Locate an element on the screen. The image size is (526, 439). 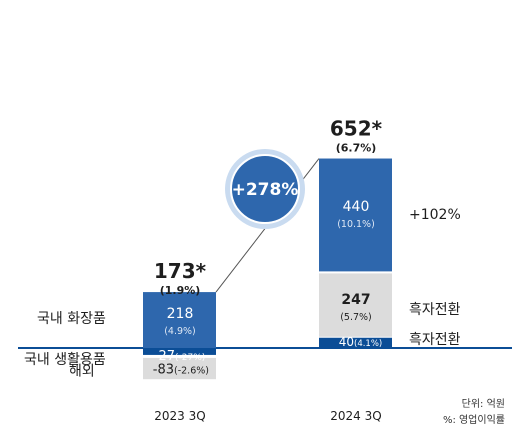
value-label-overseas-2023: -83 is located at coordinates (163, 370).